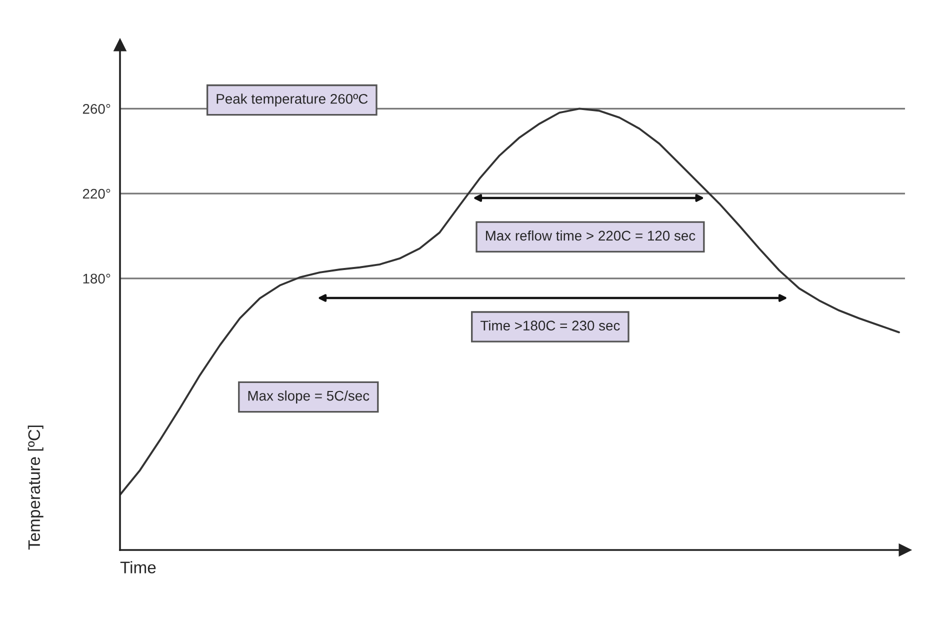 The height and width of the screenshot is (634, 942). I want to click on y-tick-label: 180°, so click(96, 279).